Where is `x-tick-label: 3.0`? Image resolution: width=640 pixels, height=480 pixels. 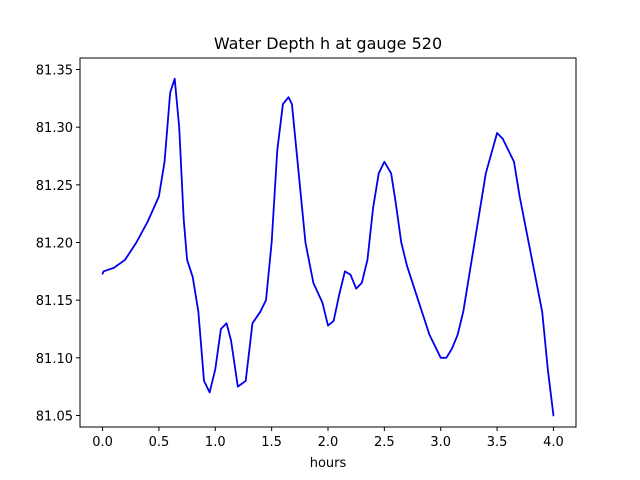 x-tick-label: 3.0 is located at coordinates (440, 442).